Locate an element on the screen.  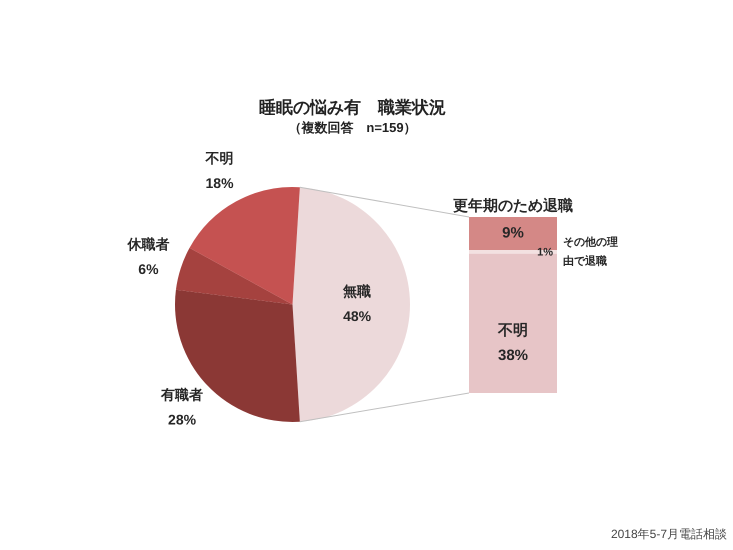
data-label: 28% is located at coordinates (182, 420).